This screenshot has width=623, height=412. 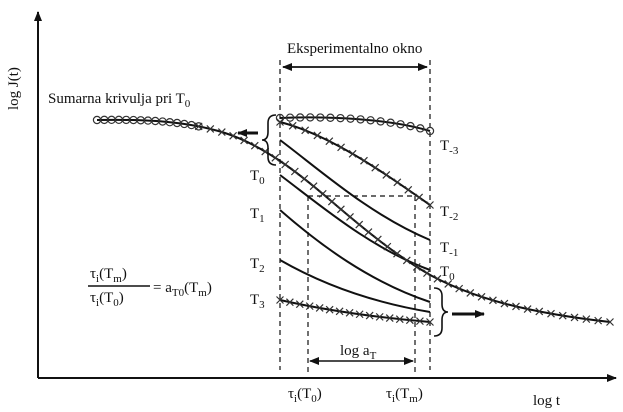 I want to click on label-t0-left: T0, so click(x=257, y=177).